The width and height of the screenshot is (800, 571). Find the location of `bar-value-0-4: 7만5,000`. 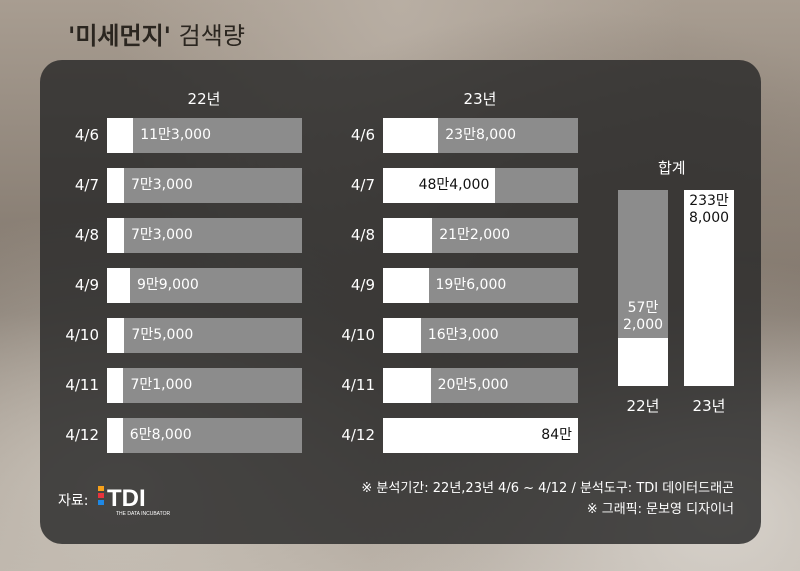

bar-value-0-4: 7만5,000 is located at coordinates (162, 335).